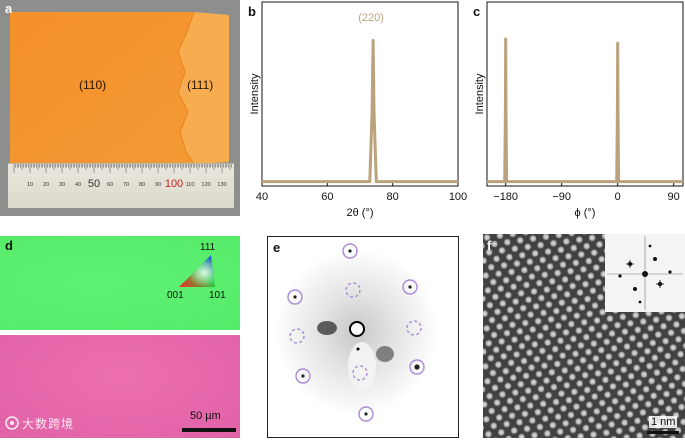 The width and height of the screenshot is (685, 443). I want to click on ruler-ticks, so click(122, 168).